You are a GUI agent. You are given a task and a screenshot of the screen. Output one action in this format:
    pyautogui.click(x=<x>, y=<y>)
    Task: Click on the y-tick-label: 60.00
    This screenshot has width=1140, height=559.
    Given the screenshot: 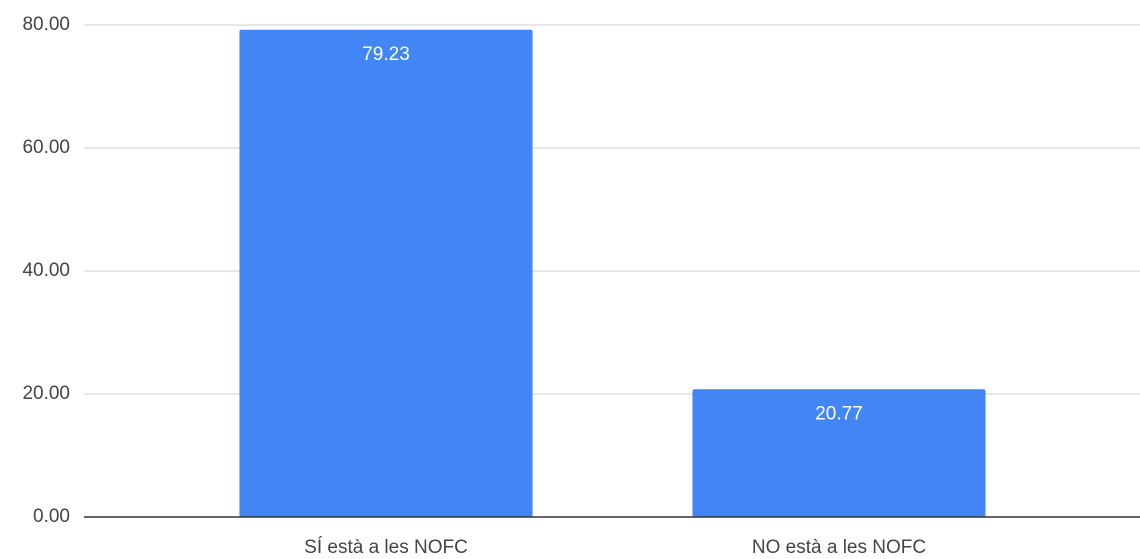 What is the action you would take?
    pyautogui.click(x=46, y=147)
    